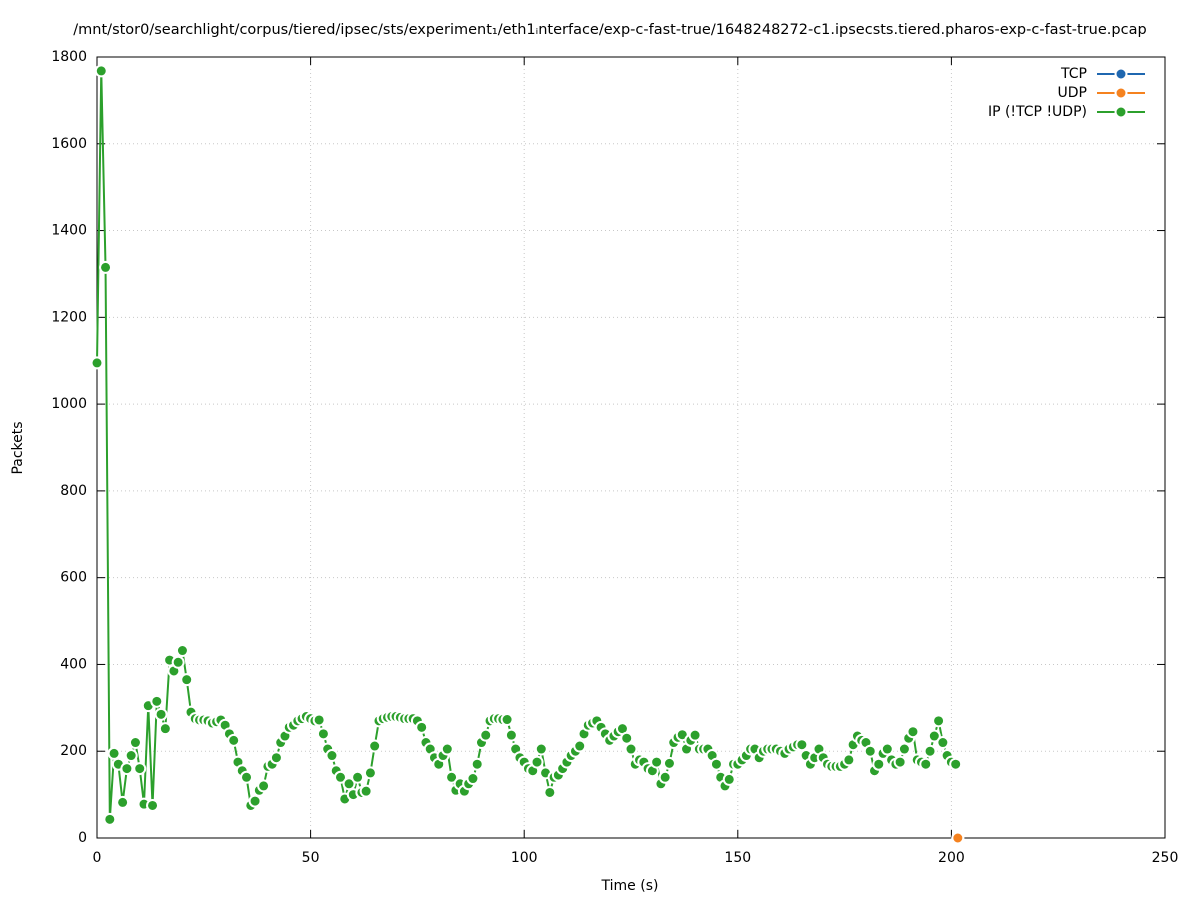 The image size is (1197, 900). Describe the element at coordinates (951, 858) in the screenshot. I see `x-tick-label: 200` at that location.